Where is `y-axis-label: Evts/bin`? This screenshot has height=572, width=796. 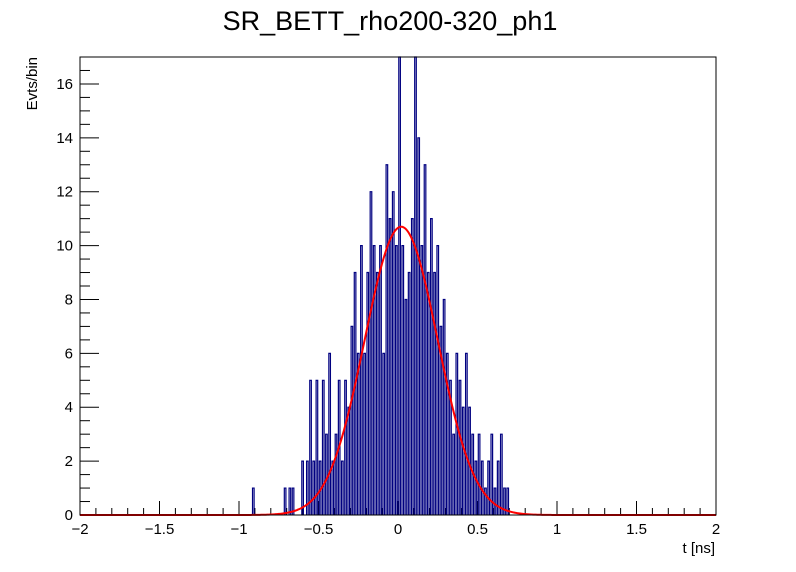
y-axis-label: Evts/bin is located at coordinates (32, 83).